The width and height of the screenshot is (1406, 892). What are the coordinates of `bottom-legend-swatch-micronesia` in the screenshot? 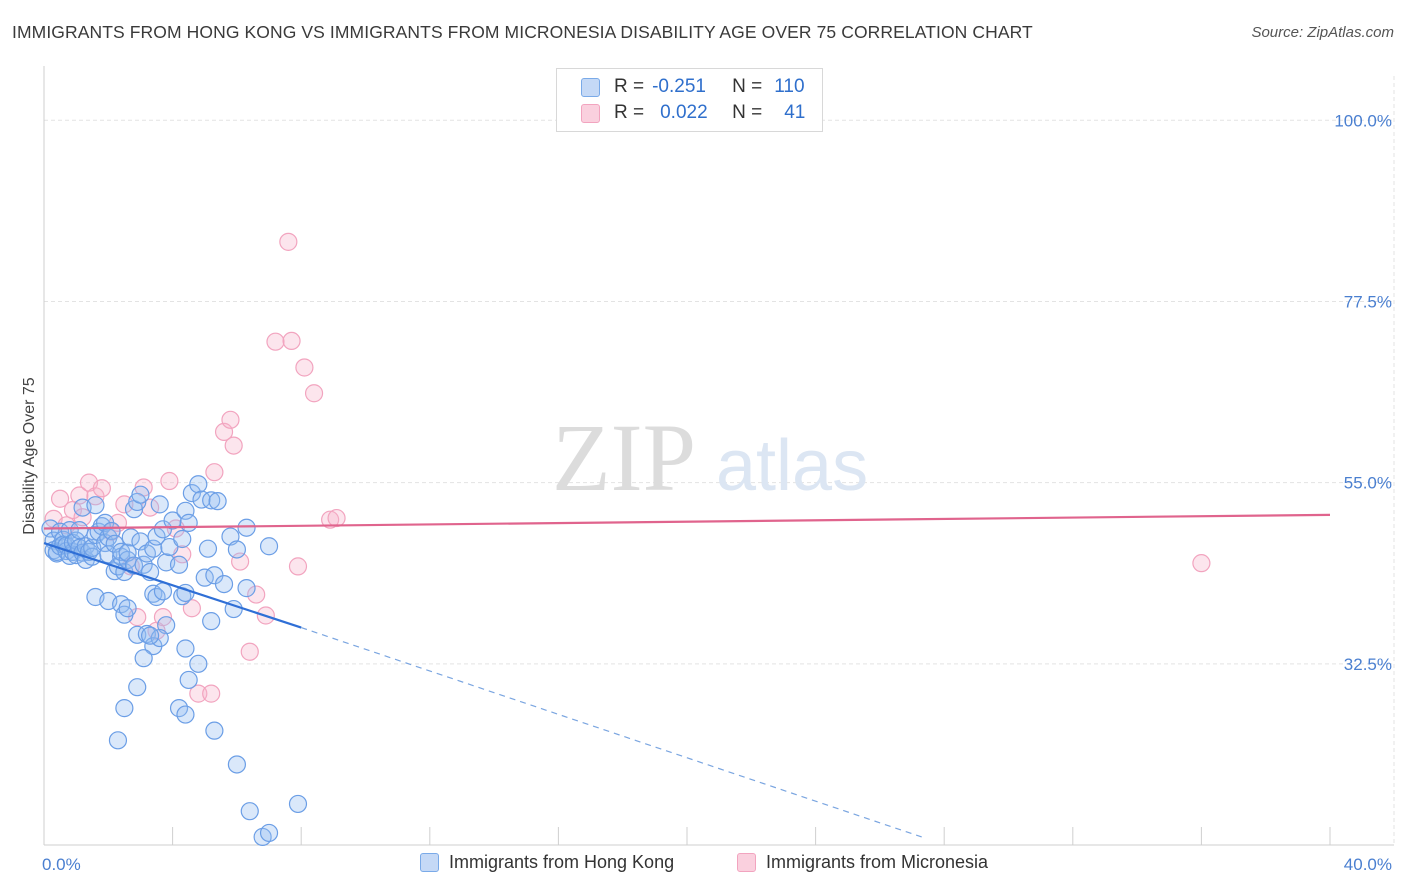 It's located at (746, 862).